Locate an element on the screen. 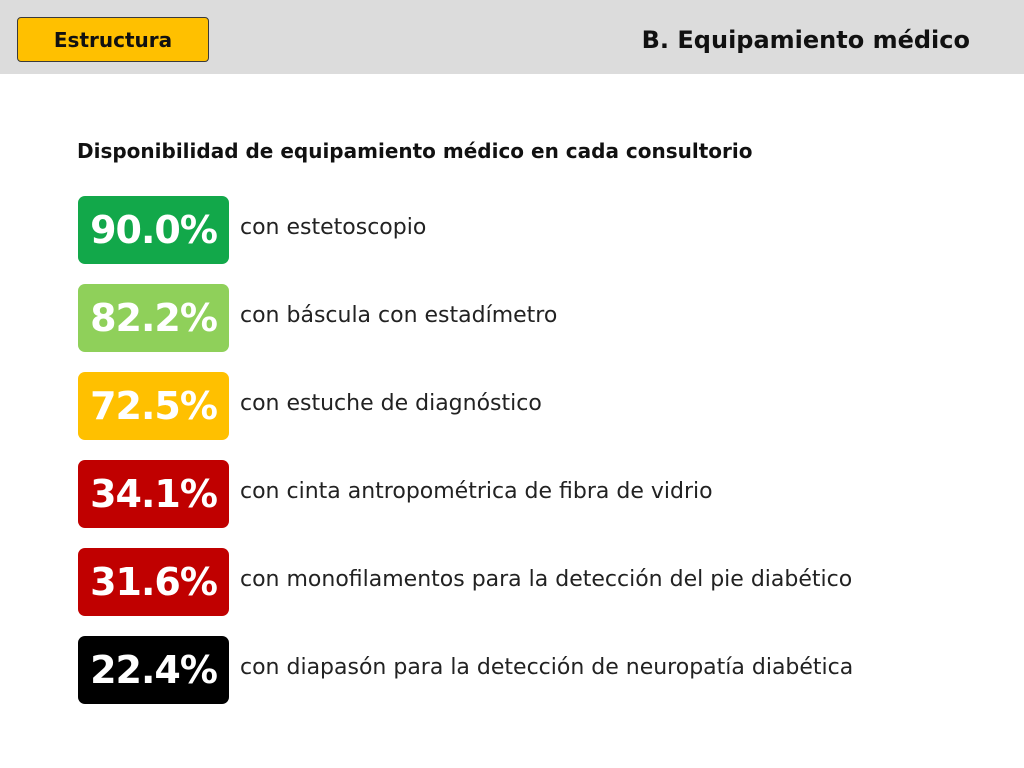 This screenshot has width=1024, height=768. percentage-badge: 22.4% is located at coordinates (153, 670).